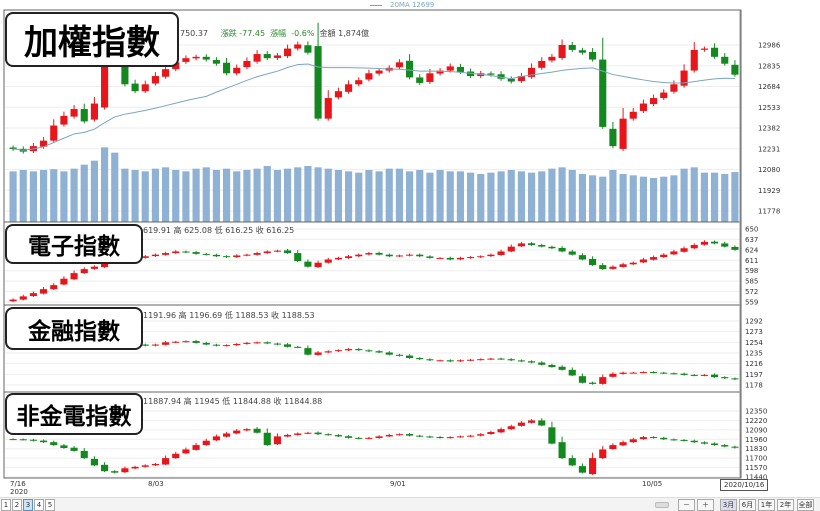 The image size is (820, 511). I want to click on scroll-handle, so click(662, 505).